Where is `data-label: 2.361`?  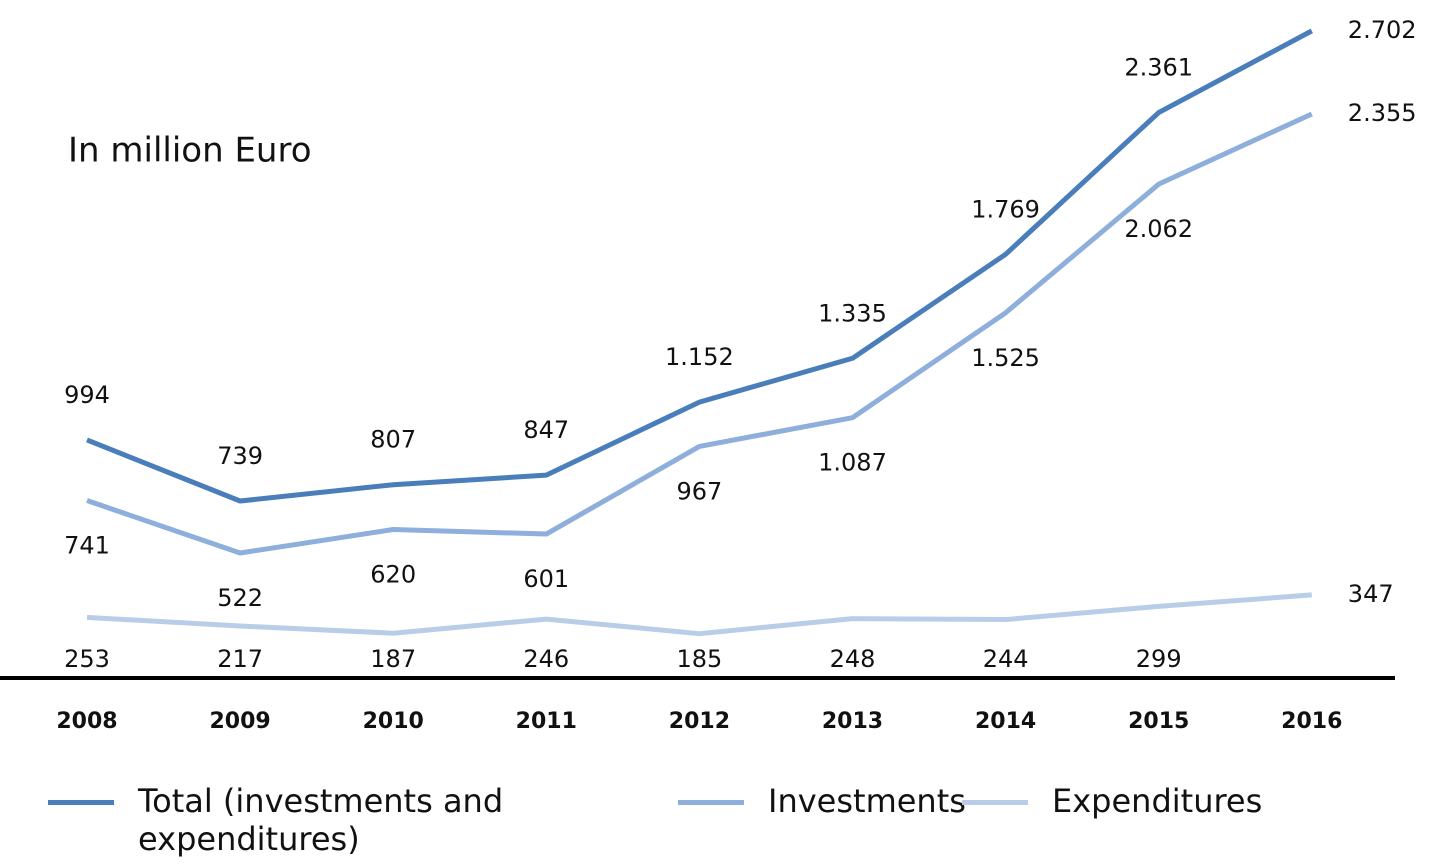 data-label: 2.361 is located at coordinates (1158, 68).